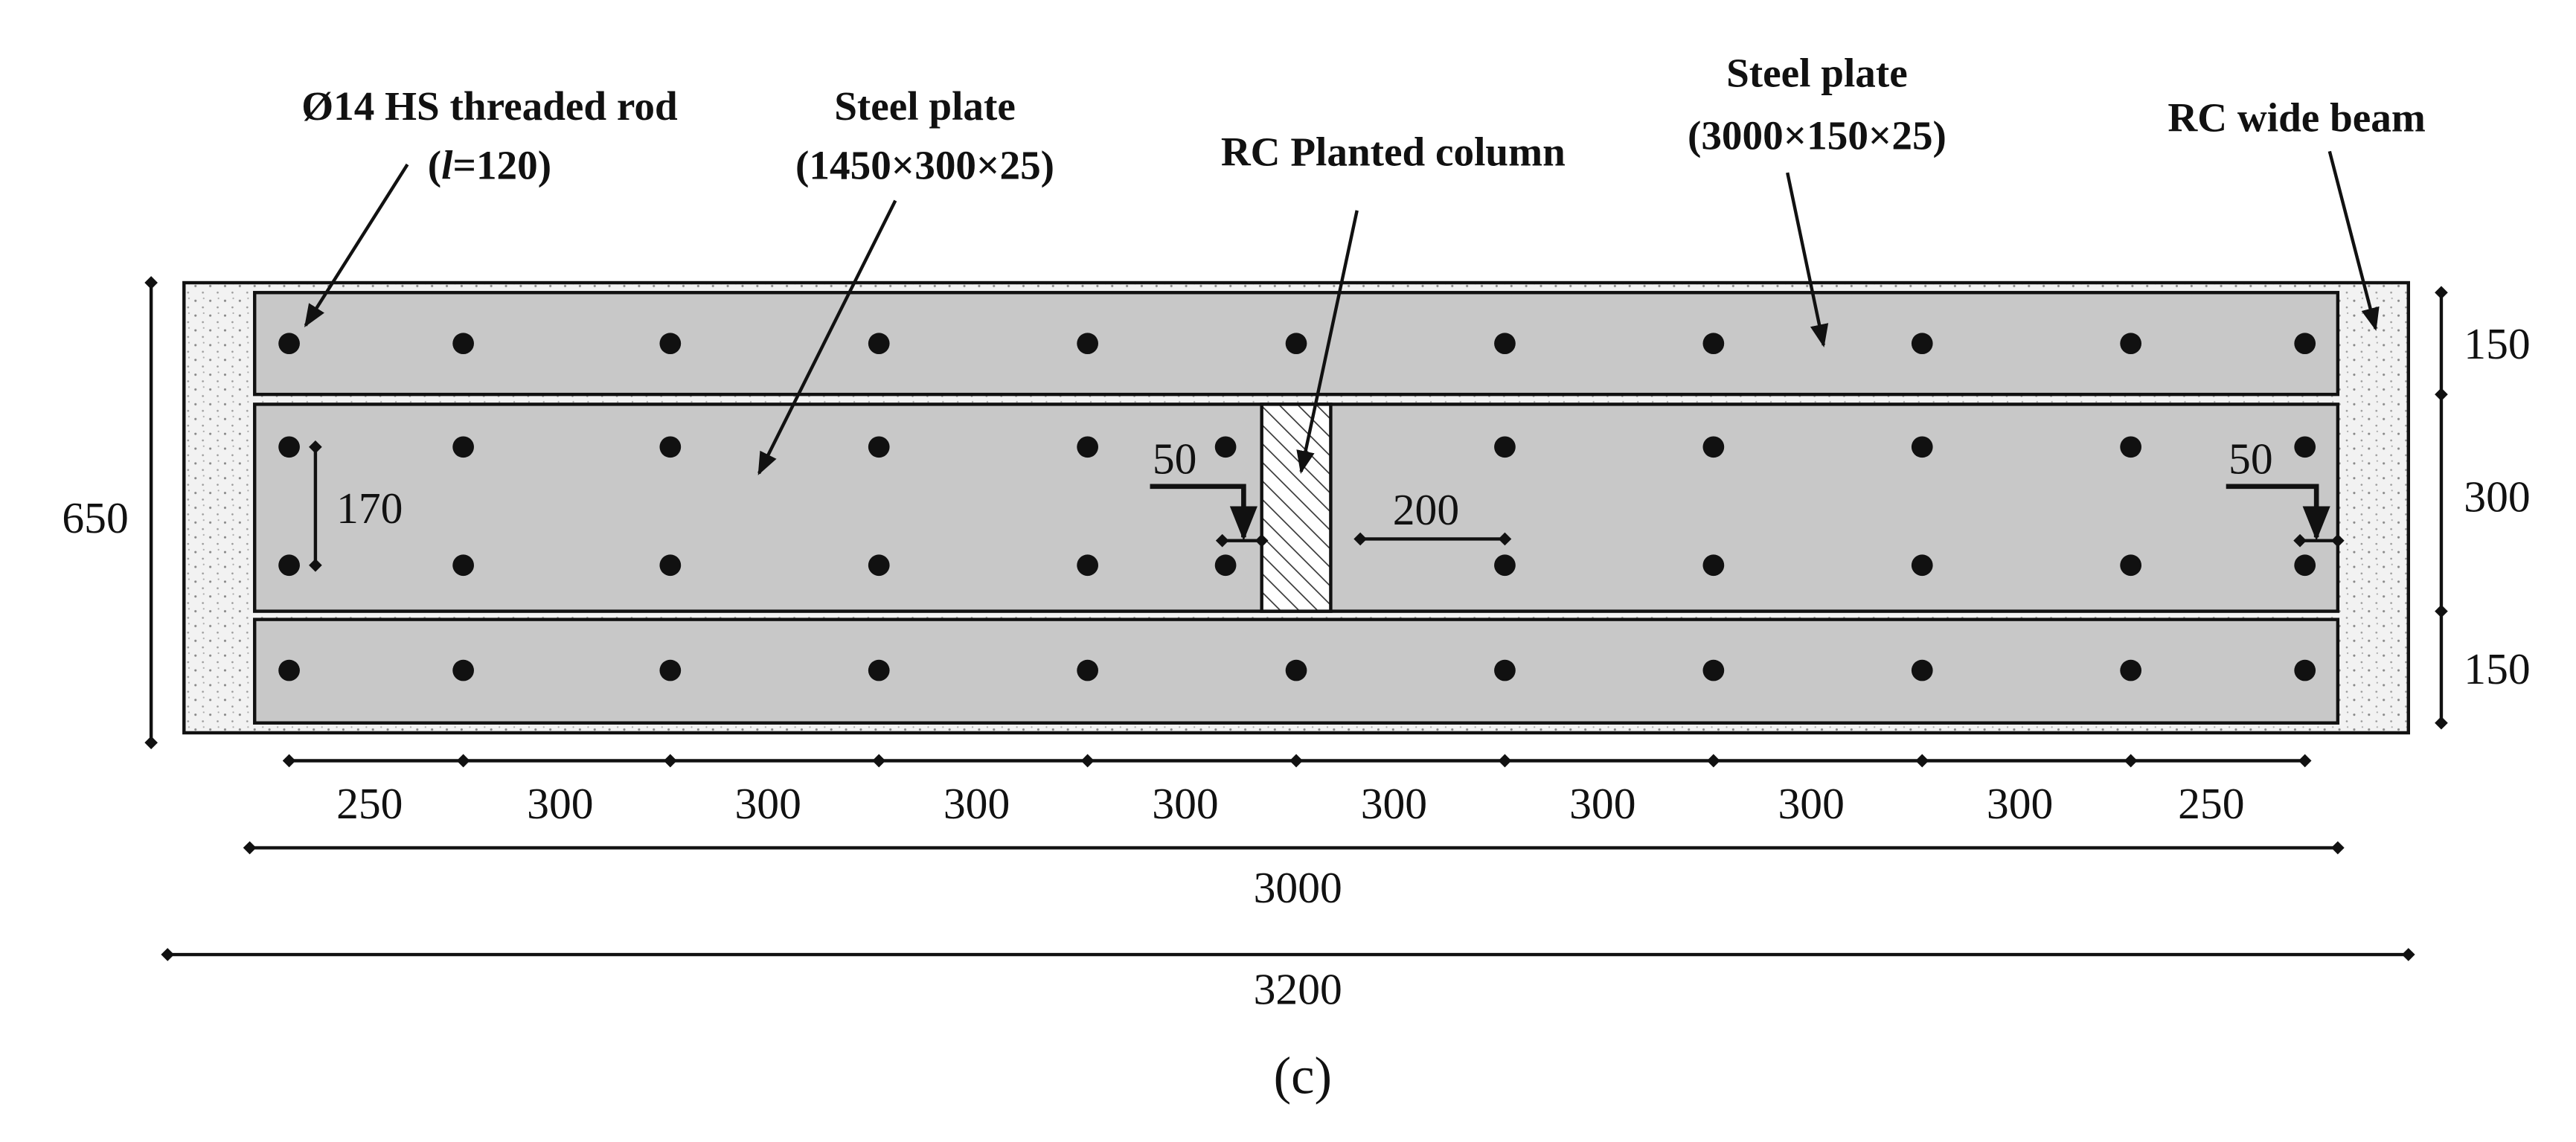 This screenshot has height=1142, width=2576. Describe the element at coordinates (1426, 509) in the screenshot. I see `dimension: 200` at that location.